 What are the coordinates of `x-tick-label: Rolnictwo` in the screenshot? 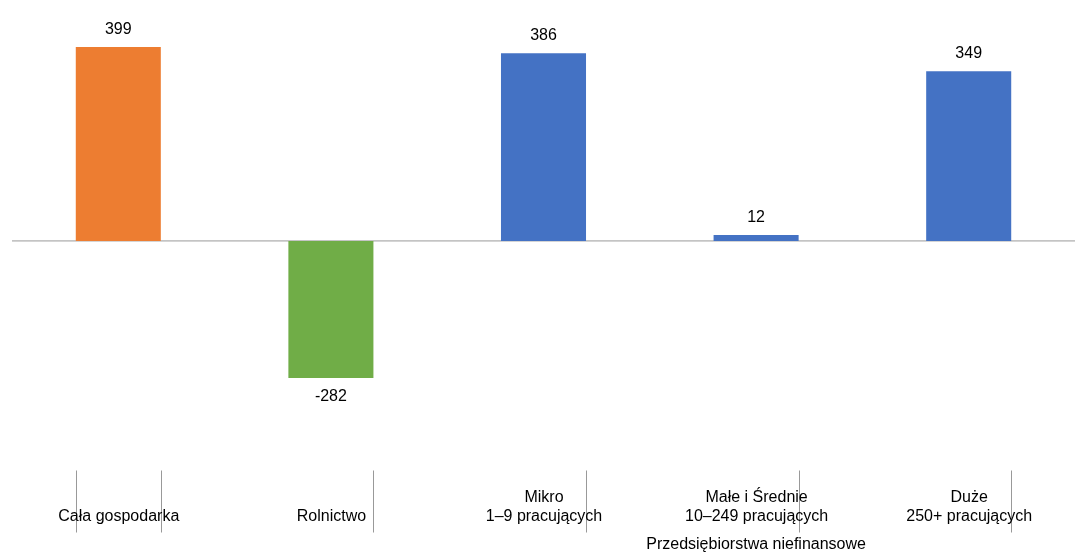 It's located at (331, 515).